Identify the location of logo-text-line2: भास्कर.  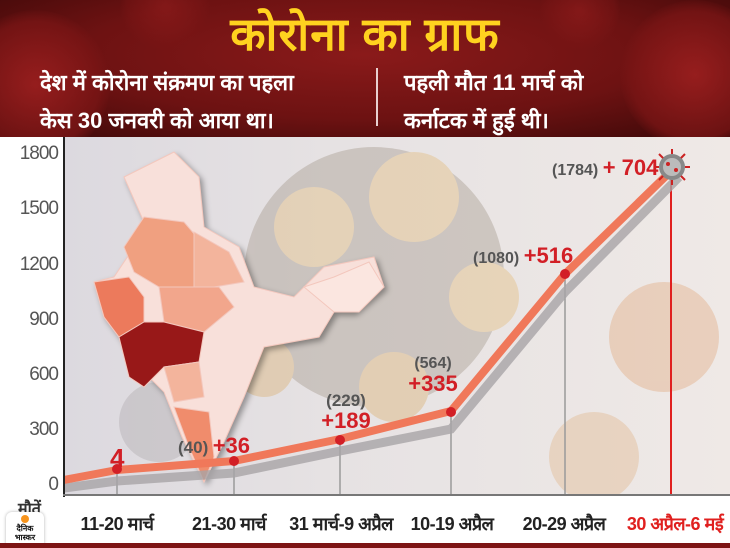
(25, 537).